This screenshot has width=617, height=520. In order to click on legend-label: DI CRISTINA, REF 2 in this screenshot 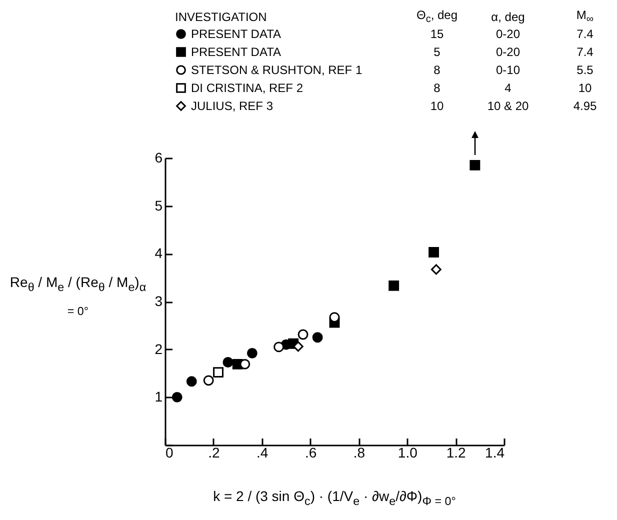, I will do `click(247, 88)`.